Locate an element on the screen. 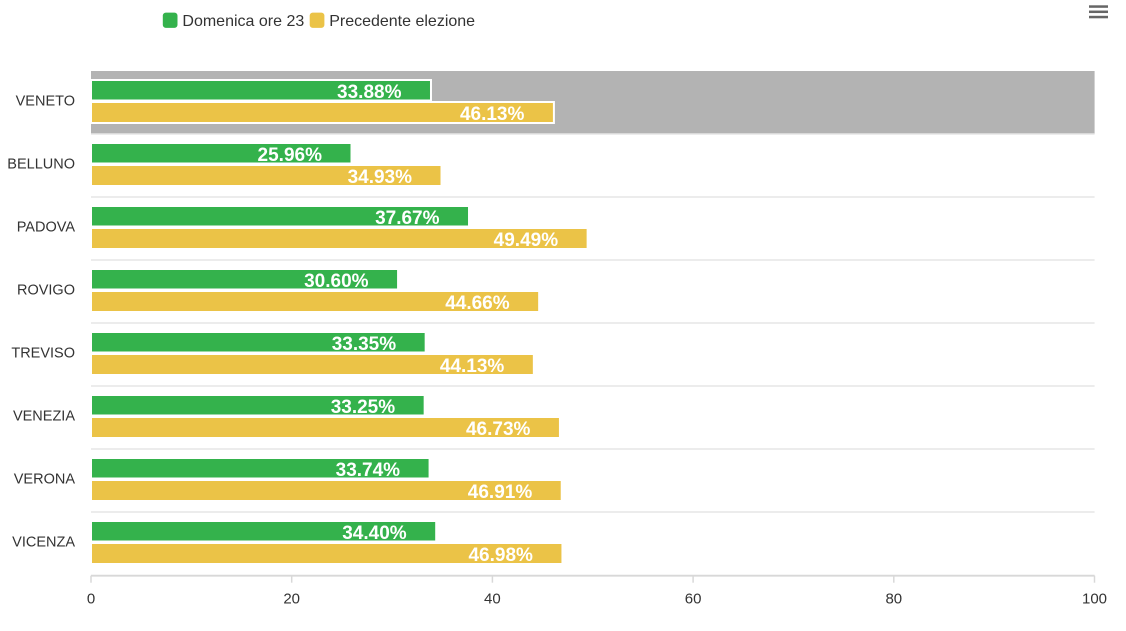 The height and width of the screenshot is (631, 1126). svg-text: 33.25% is located at coordinates (363, 407).